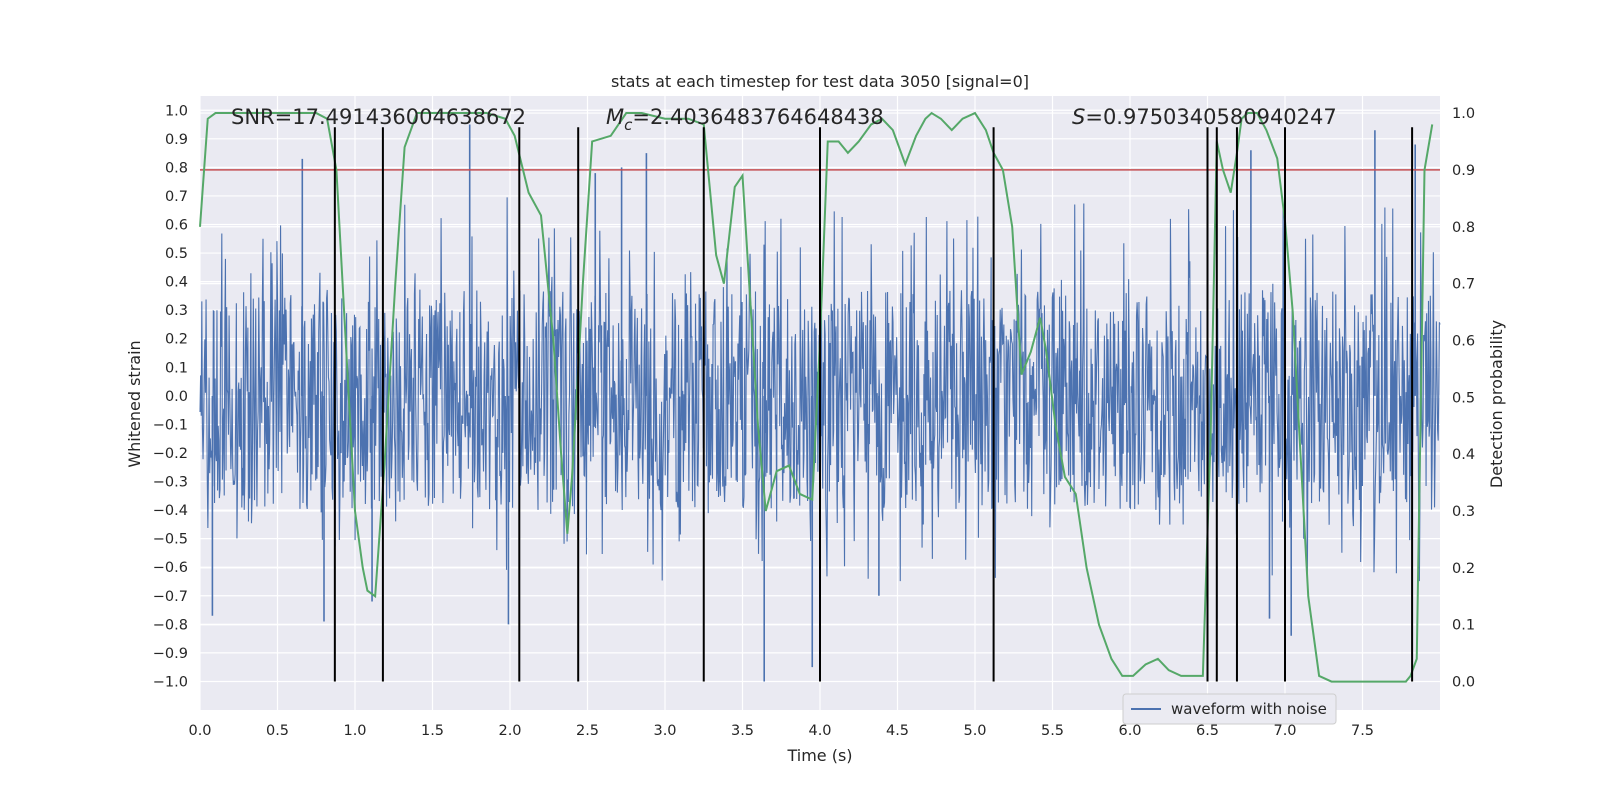 The width and height of the screenshot is (1600, 800). What do you see at coordinates (176, 168) in the screenshot?
I see `y-tick-label: 0.8` at bounding box center [176, 168].